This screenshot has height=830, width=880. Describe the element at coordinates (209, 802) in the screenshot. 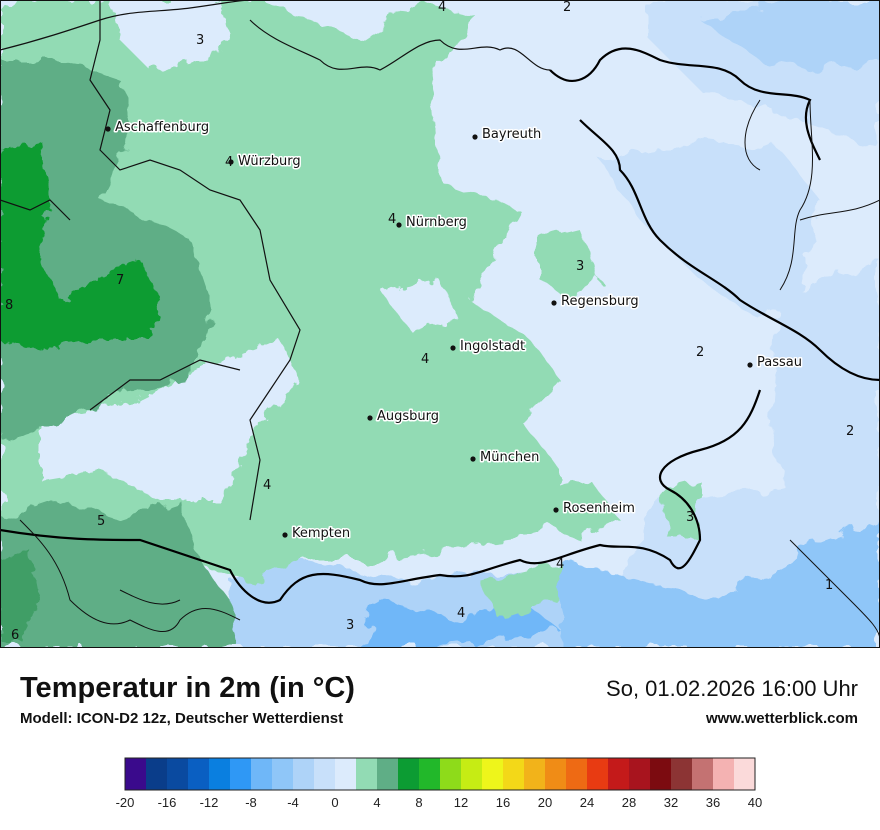

I see `legend-tick-label: -12` at that location.